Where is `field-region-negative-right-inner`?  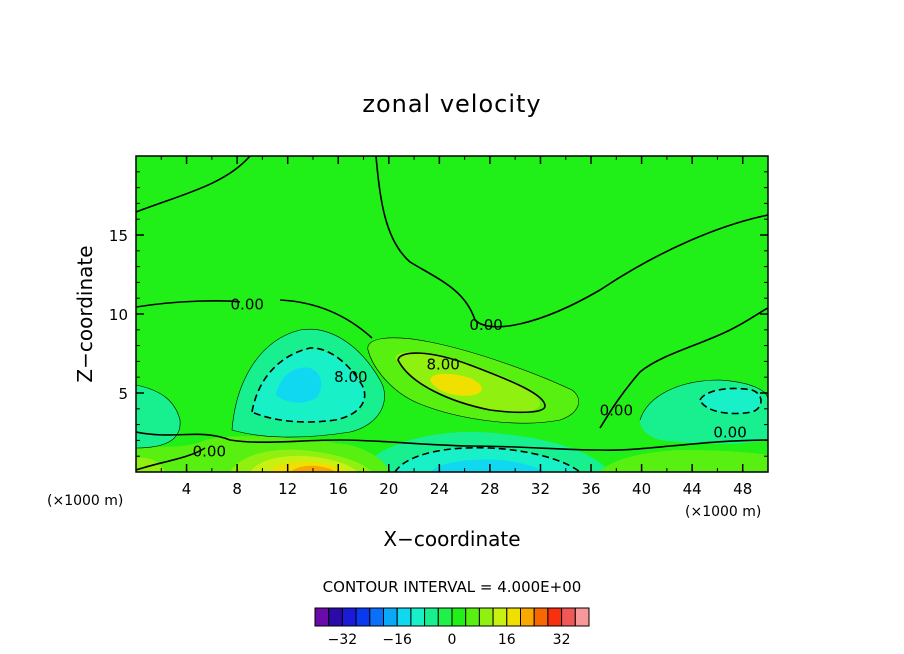 field-region-negative-right-inner is located at coordinates (730, 401).